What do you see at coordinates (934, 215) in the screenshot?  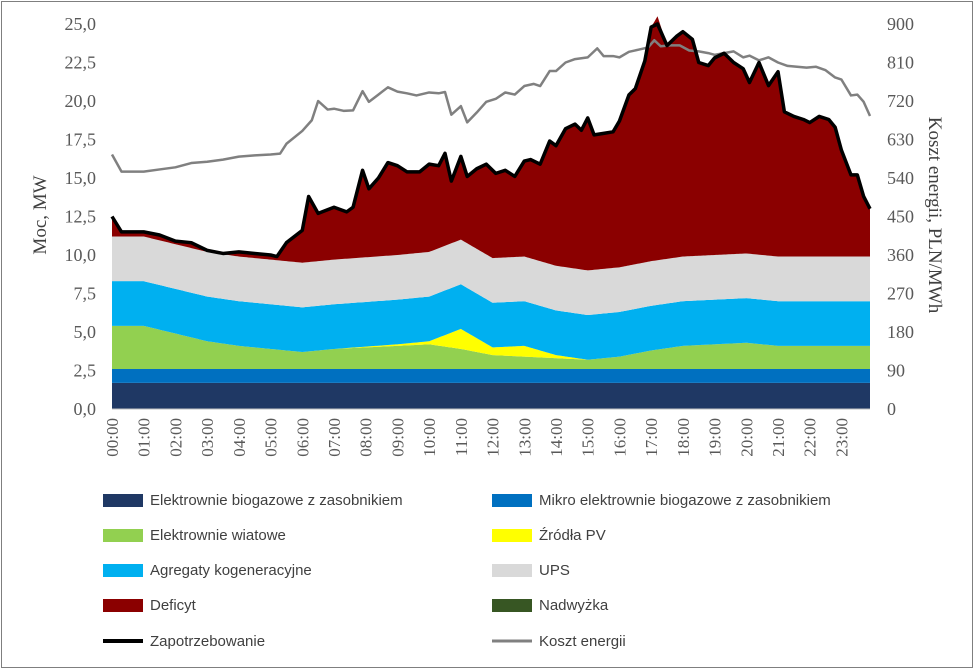 I see `y-axis-title-right: Koszt energii, PLN/MWh` at bounding box center [934, 215].